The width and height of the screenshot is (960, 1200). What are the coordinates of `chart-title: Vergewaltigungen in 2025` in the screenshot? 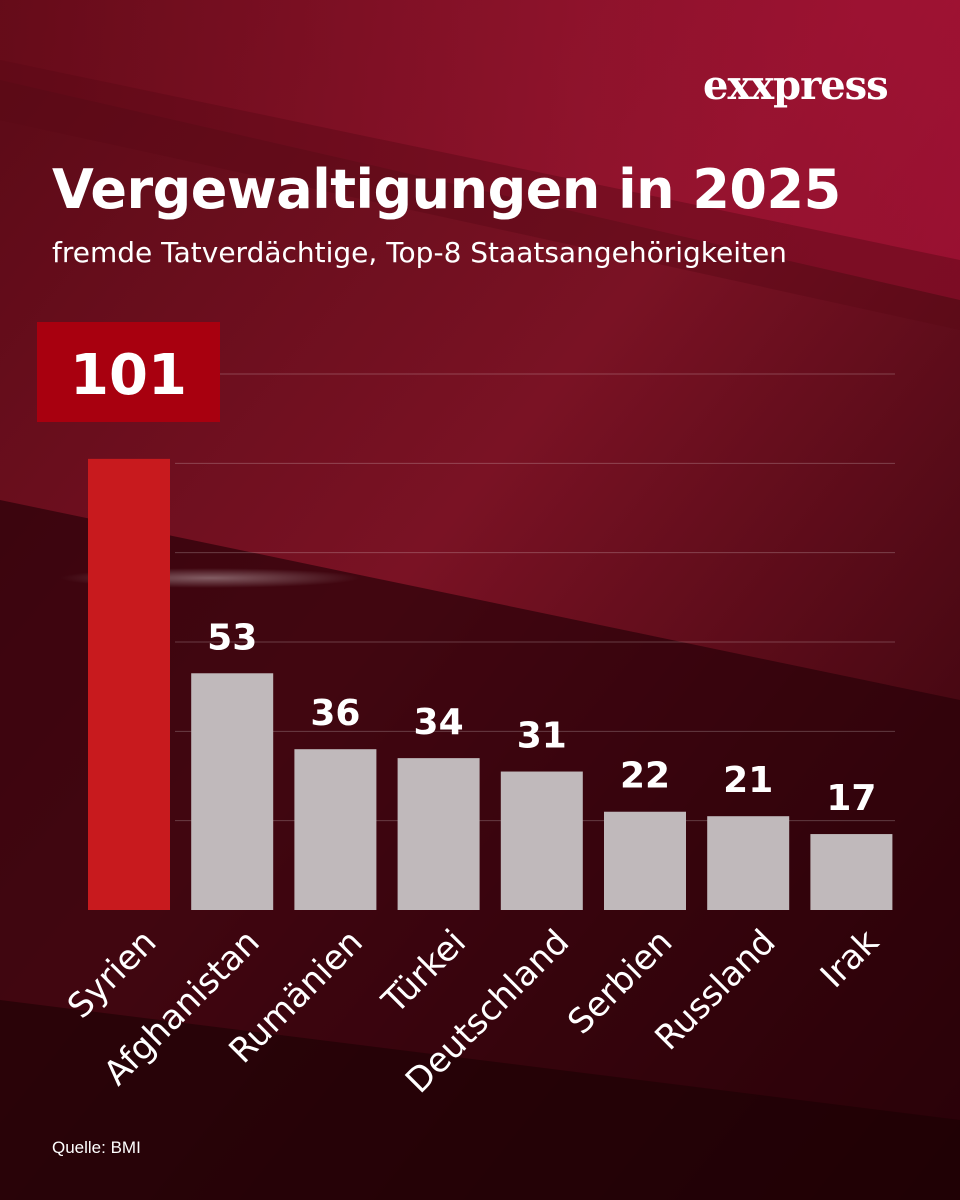 It's located at (446, 189).